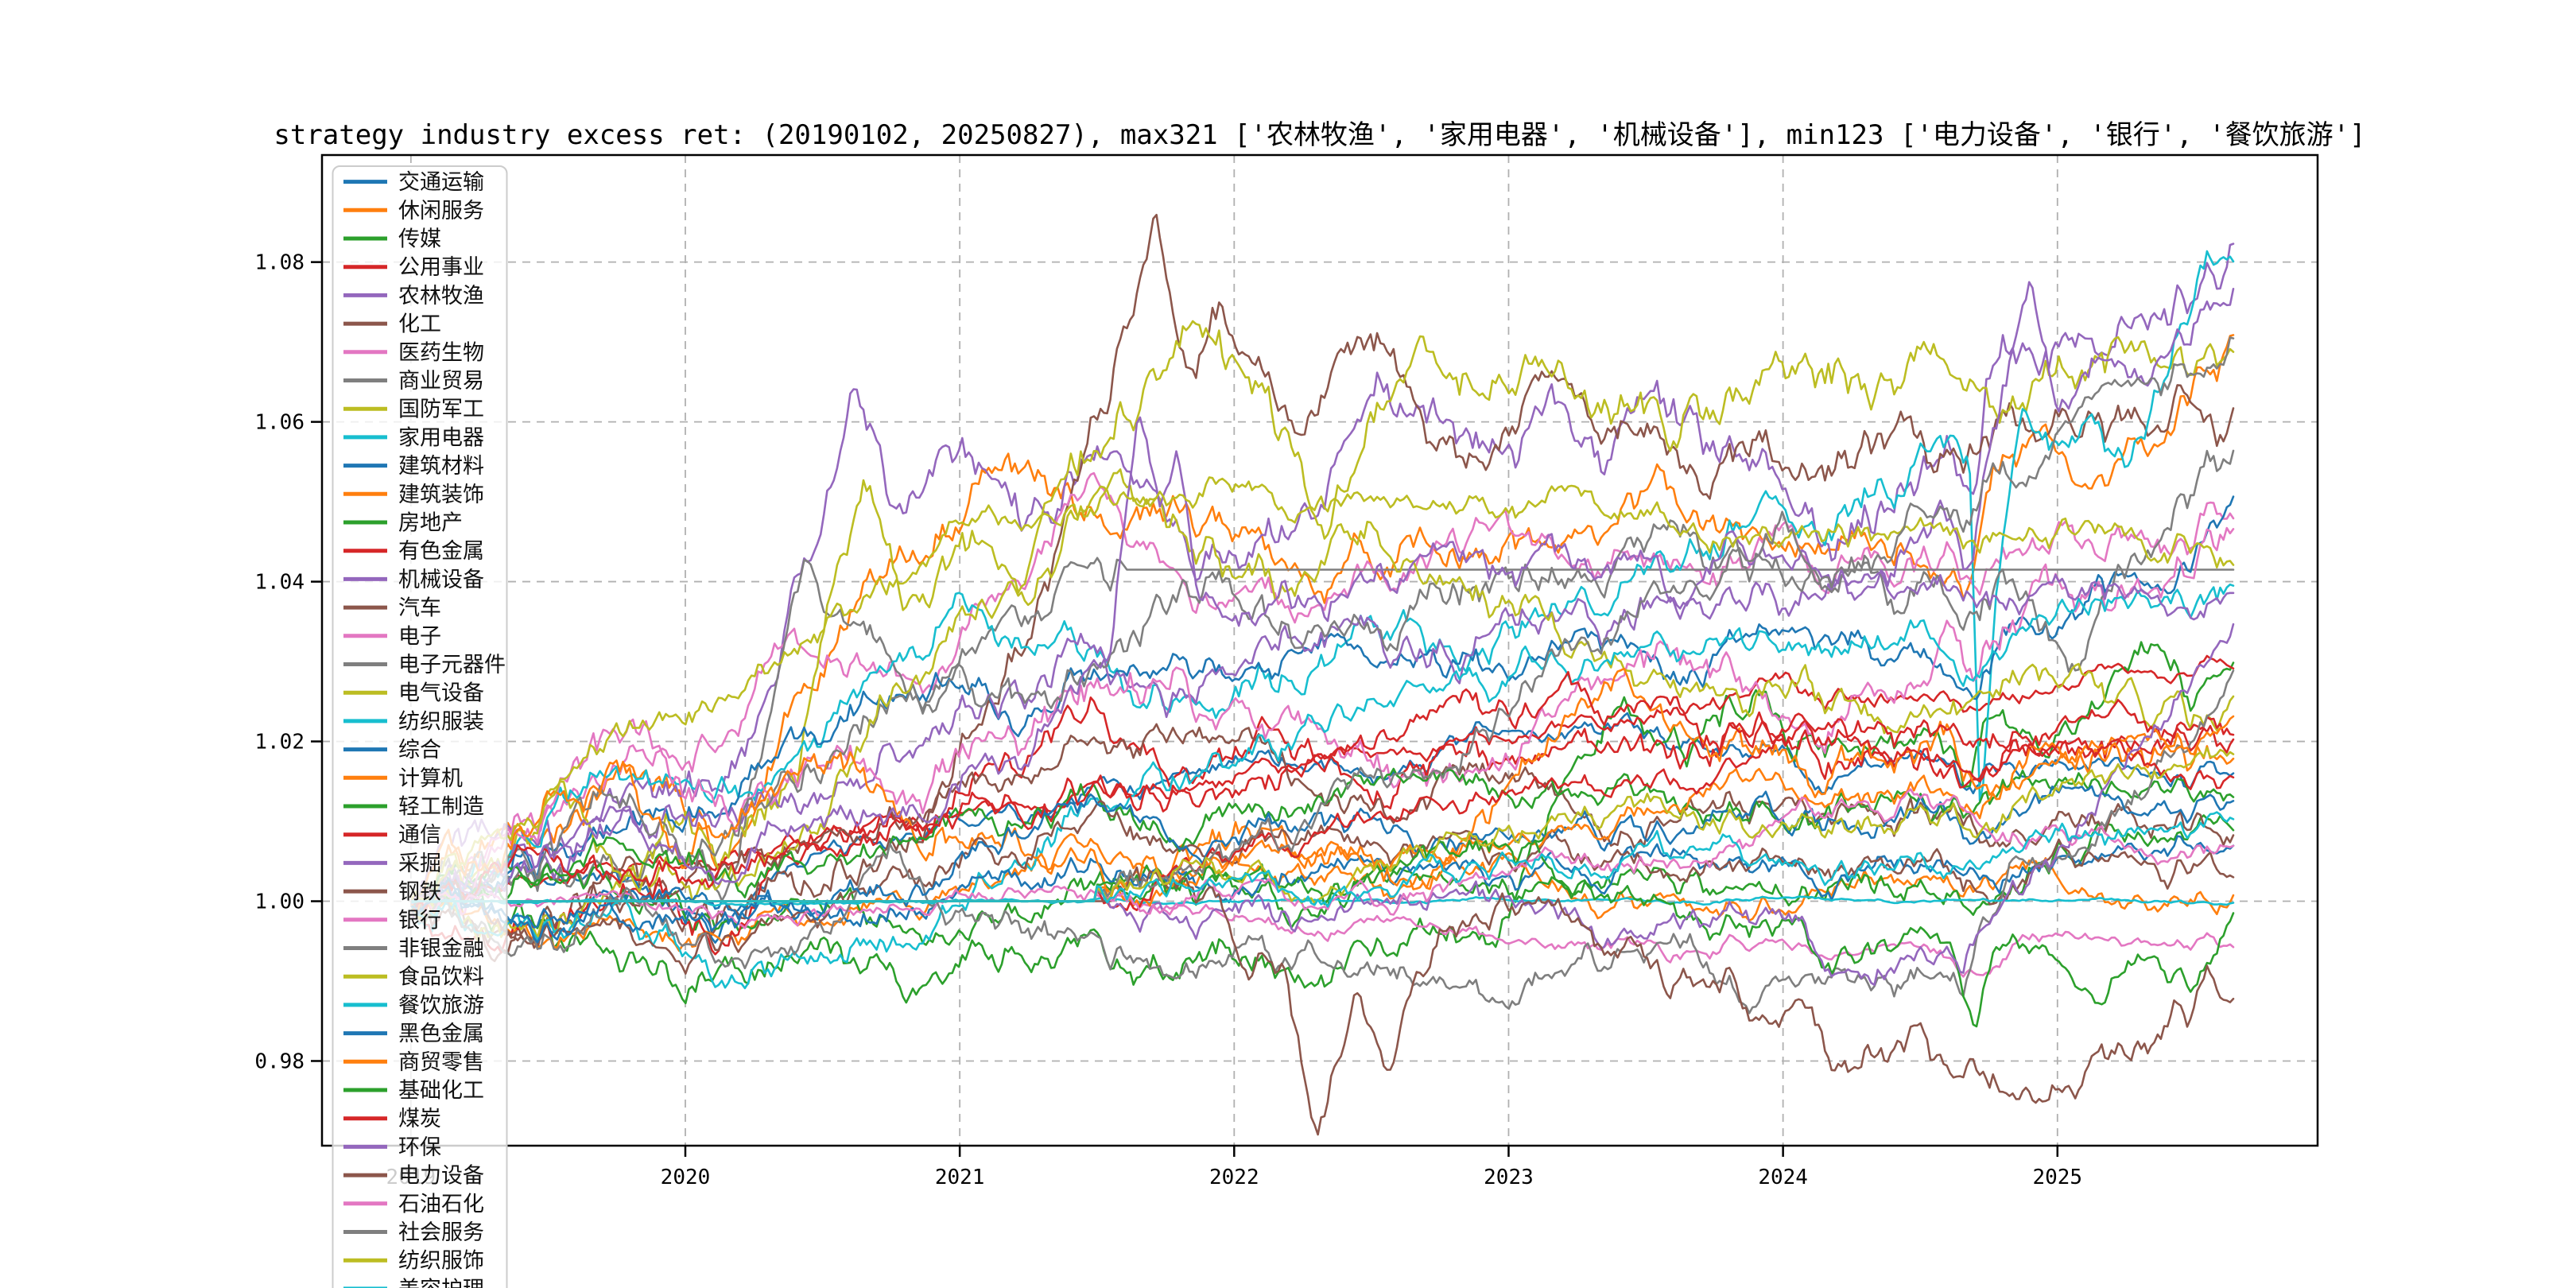 The width and height of the screenshot is (2576, 1288). Describe the element at coordinates (420, 240) in the screenshot. I see `legend-label: 传媒` at that location.